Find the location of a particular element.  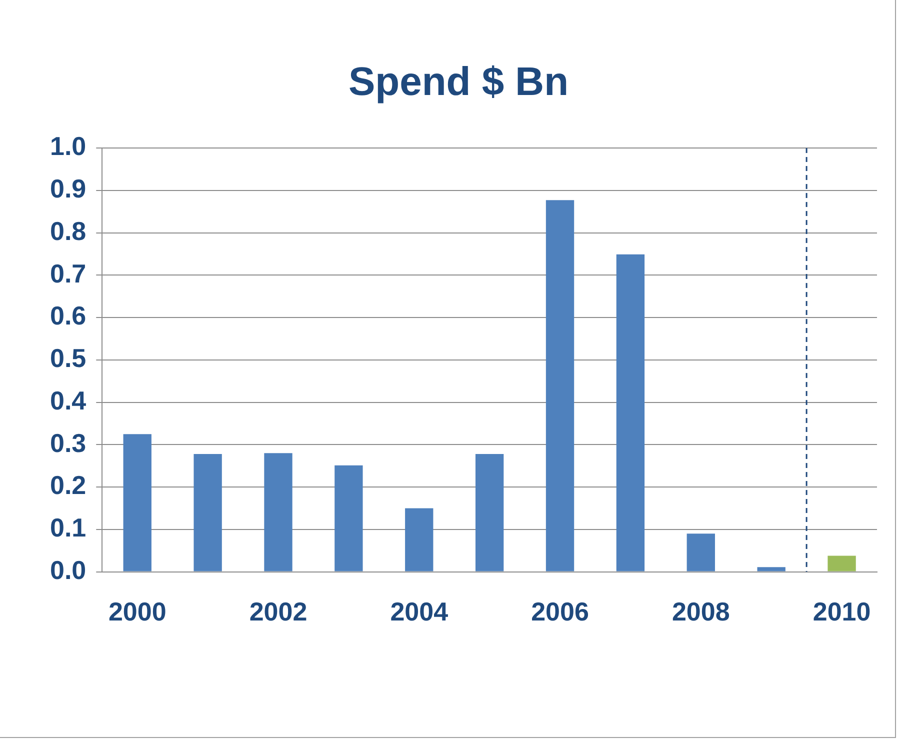

x-tick-label: 2000 is located at coordinates (137, 611).